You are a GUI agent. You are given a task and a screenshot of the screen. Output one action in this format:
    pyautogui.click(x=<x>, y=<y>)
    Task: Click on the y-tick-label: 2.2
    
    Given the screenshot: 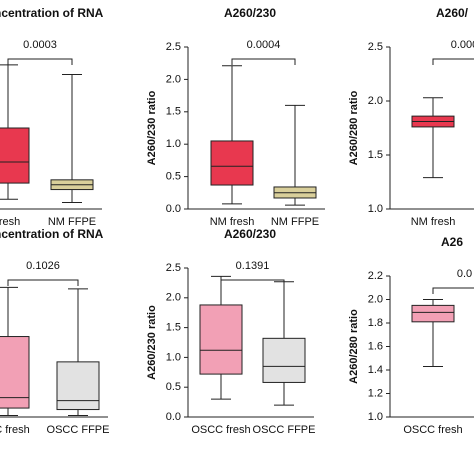 What is the action you would take?
    pyautogui.click(x=375, y=276)
    